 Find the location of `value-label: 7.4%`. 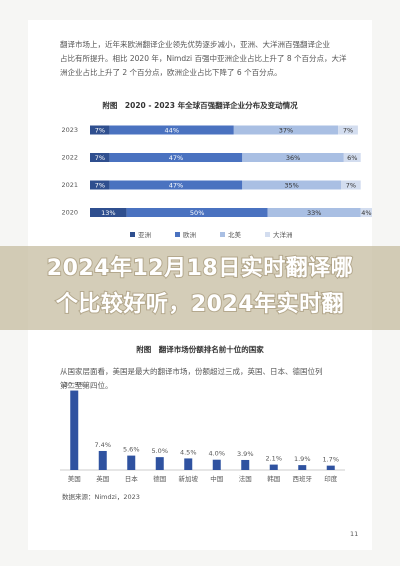

value-label: 7.4% is located at coordinates (102, 445).